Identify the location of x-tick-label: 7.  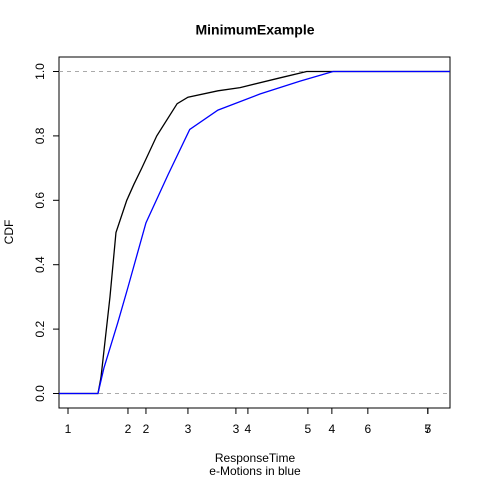
(427, 429).